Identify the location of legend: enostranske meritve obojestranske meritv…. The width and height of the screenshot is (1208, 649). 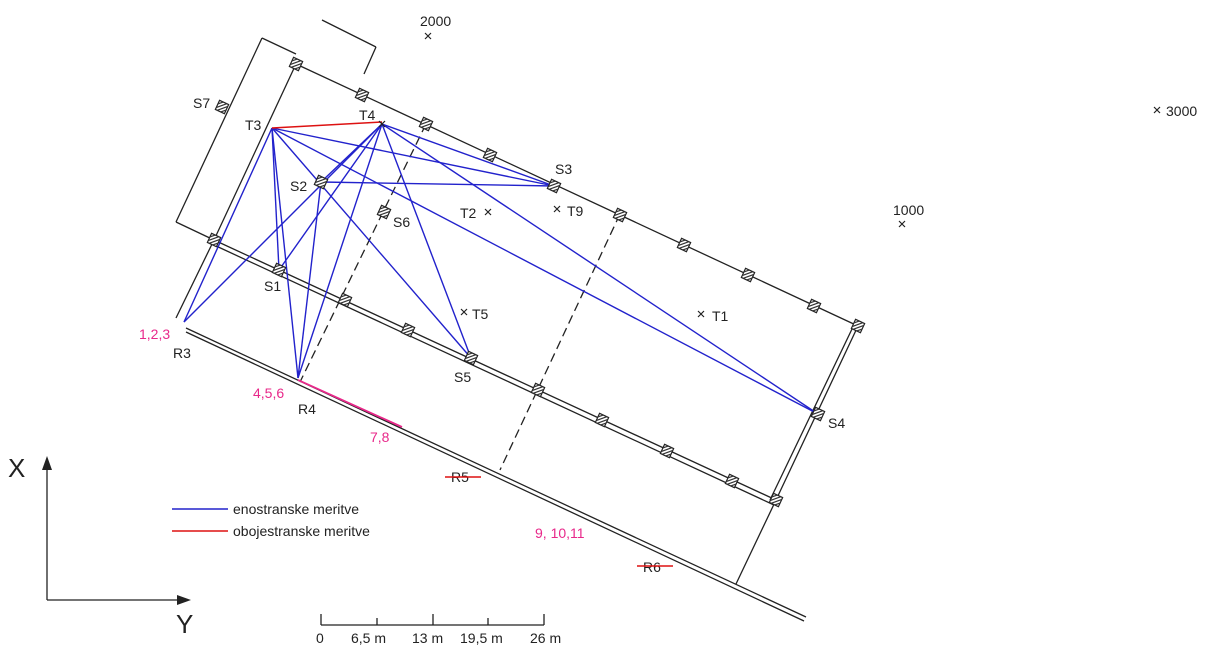
(271, 520).